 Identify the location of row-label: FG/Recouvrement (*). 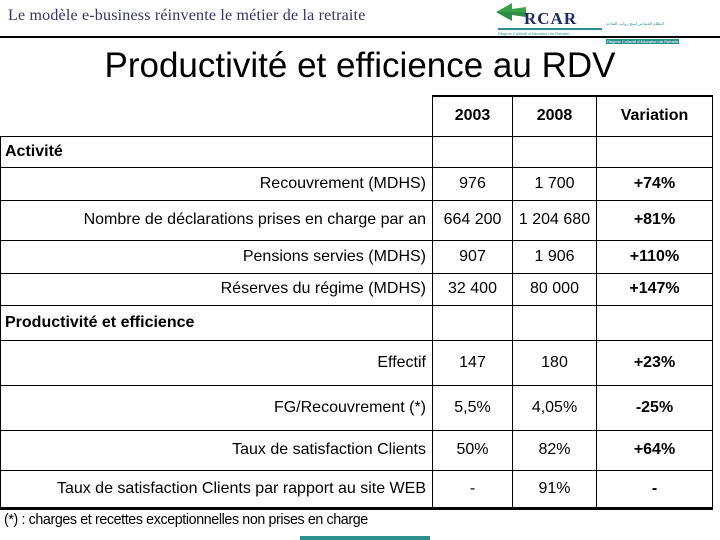
(216, 407).